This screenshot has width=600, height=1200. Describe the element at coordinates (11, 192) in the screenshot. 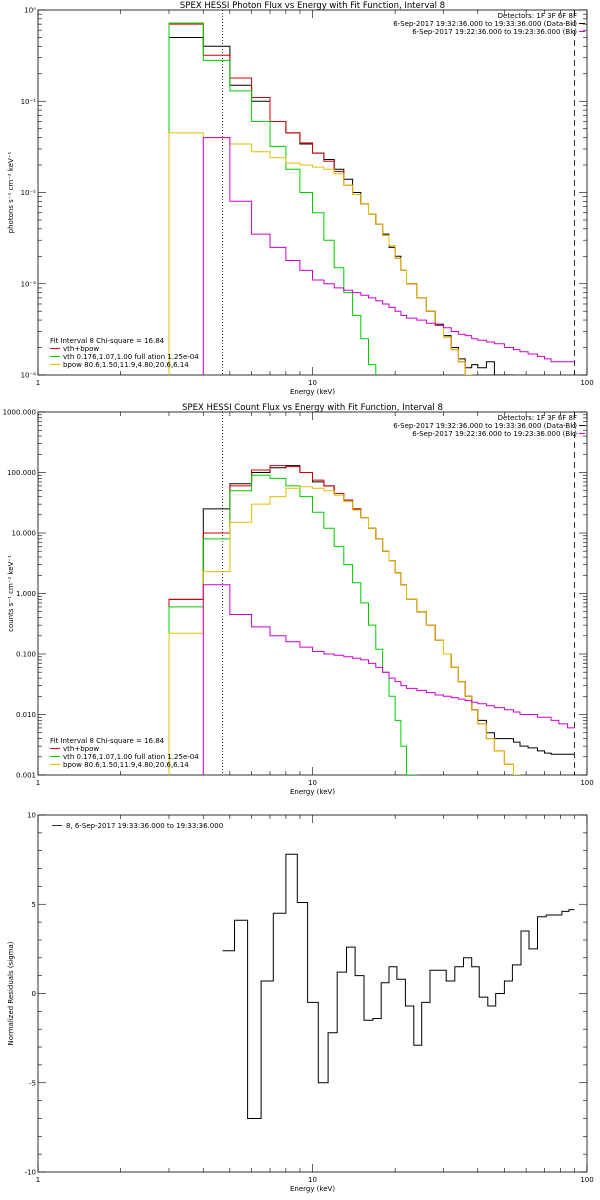

I see `y-axis-label: photons s⁻¹ cm⁻² keV⁻¹` at that location.